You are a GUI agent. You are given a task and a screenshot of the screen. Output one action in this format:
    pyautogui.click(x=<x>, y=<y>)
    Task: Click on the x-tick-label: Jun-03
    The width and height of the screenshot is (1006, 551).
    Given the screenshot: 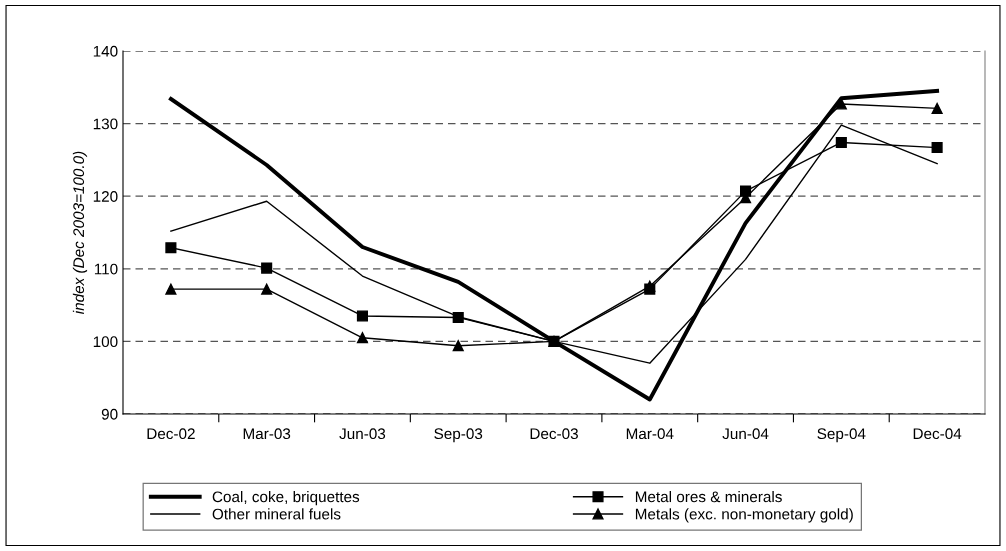 What is the action you would take?
    pyautogui.click(x=362, y=434)
    